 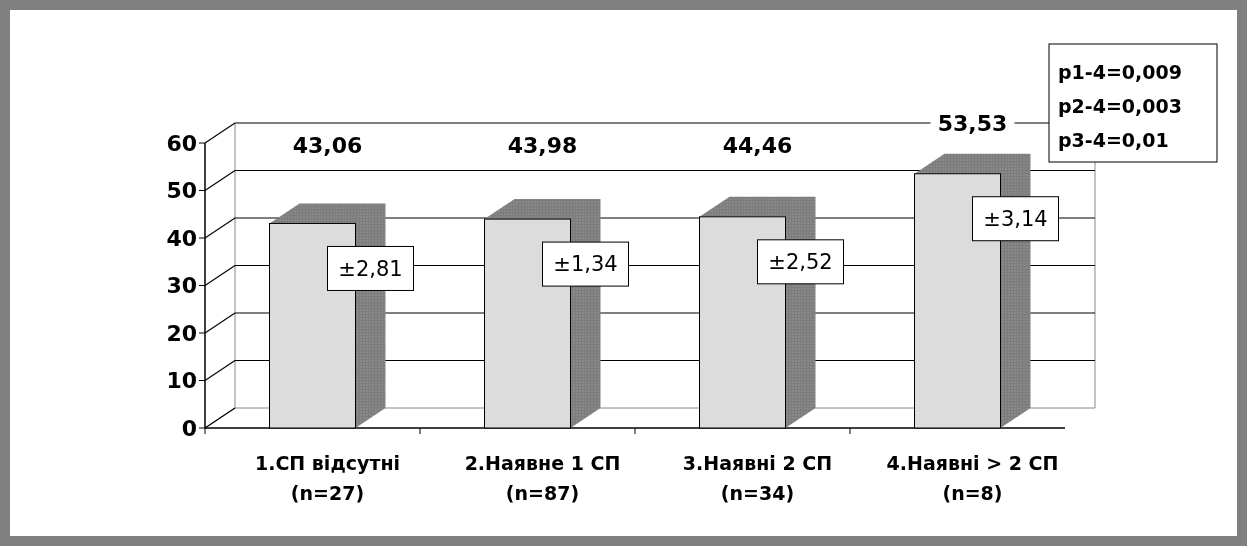 I want to click on text: p2-4=0,003, so click(x=1120, y=105).